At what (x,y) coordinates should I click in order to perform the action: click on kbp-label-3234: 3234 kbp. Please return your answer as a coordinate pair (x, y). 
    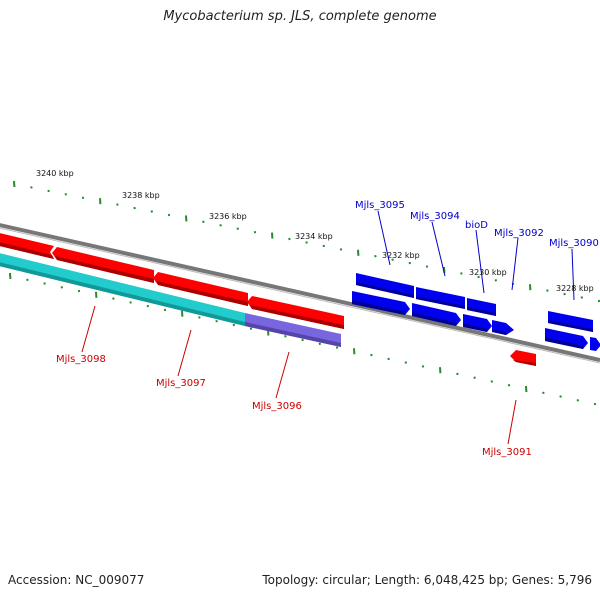
    Looking at the image, I should click on (314, 236).